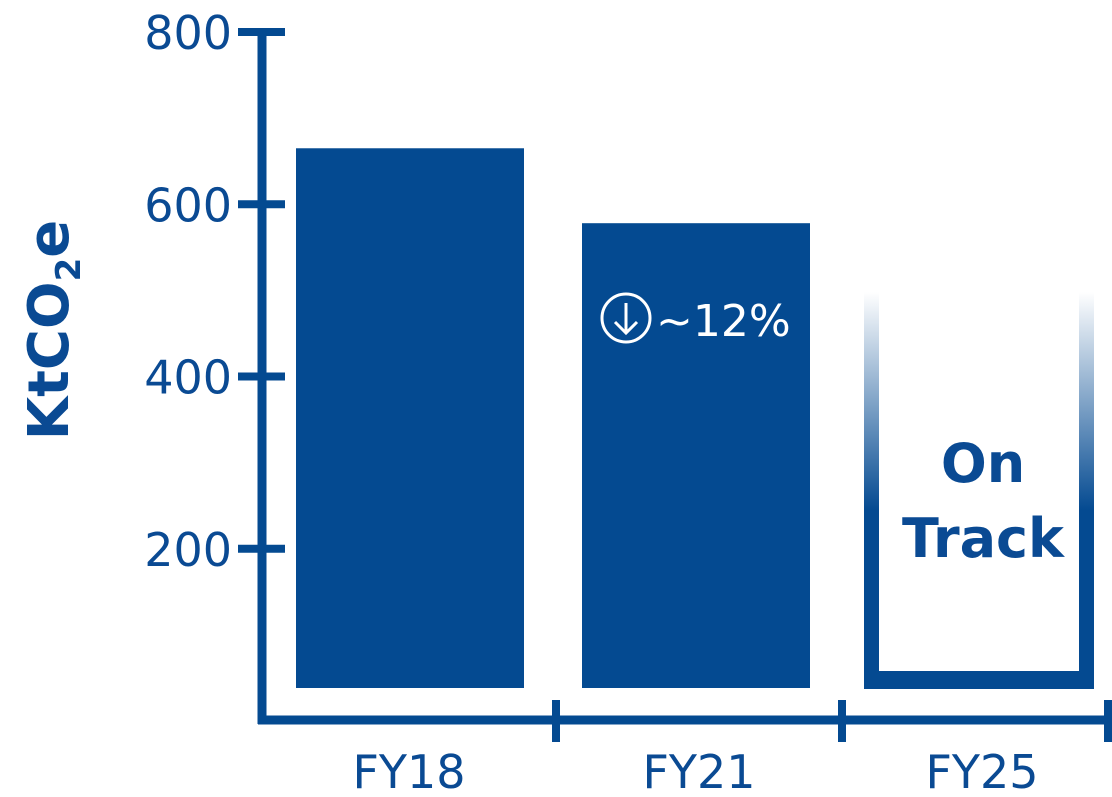 This screenshot has height=797, width=1112. What do you see at coordinates (696, 455) in the screenshot?
I see `bar-fy21` at bounding box center [696, 455].